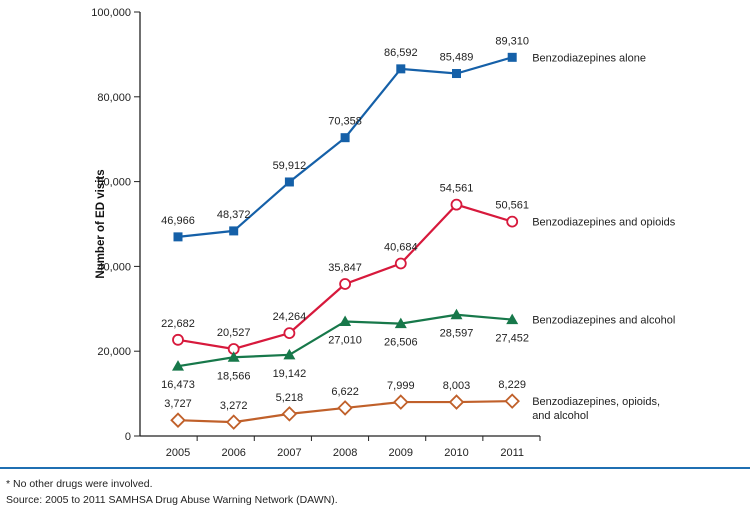 This screenshot has height=510, width=750. What do you see at coordinates (401, 247) in the screenshot?
I see `data-label: 40,684` at bounding box center [401, 247].